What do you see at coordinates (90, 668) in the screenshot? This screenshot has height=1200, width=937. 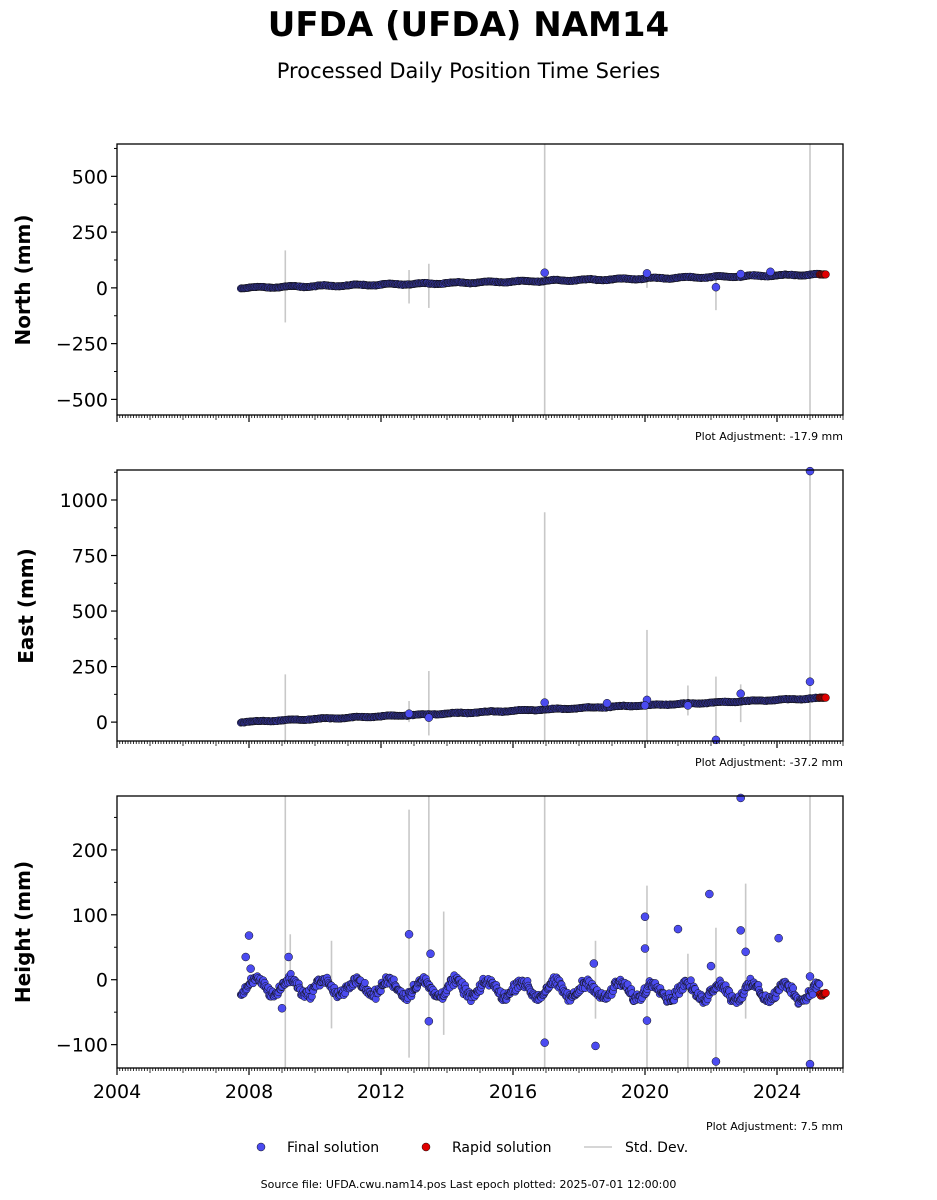 I see `east-ytick-label: 250` at bounding box center [90, 668].